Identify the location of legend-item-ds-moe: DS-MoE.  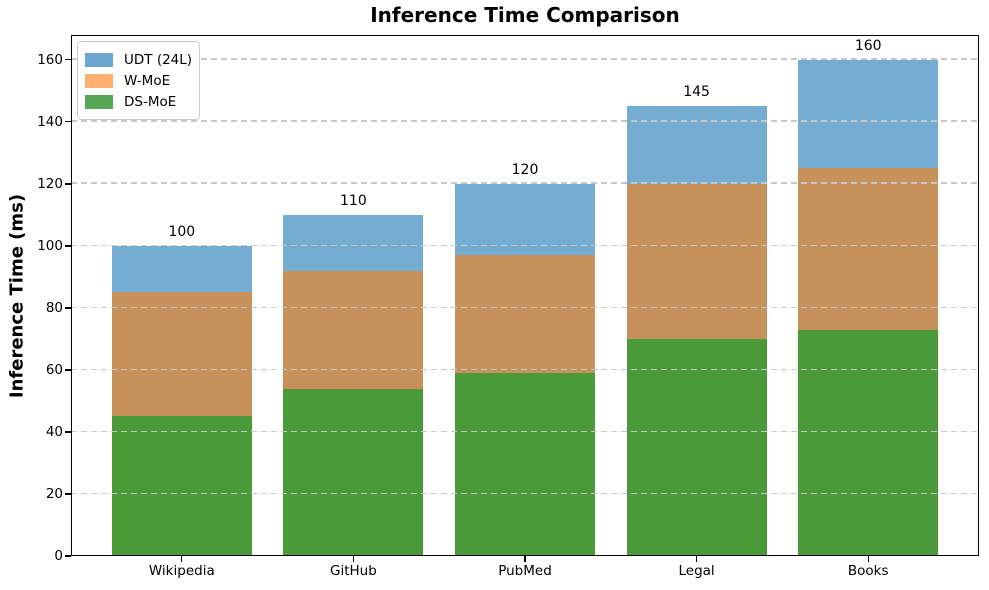
(137, 101).